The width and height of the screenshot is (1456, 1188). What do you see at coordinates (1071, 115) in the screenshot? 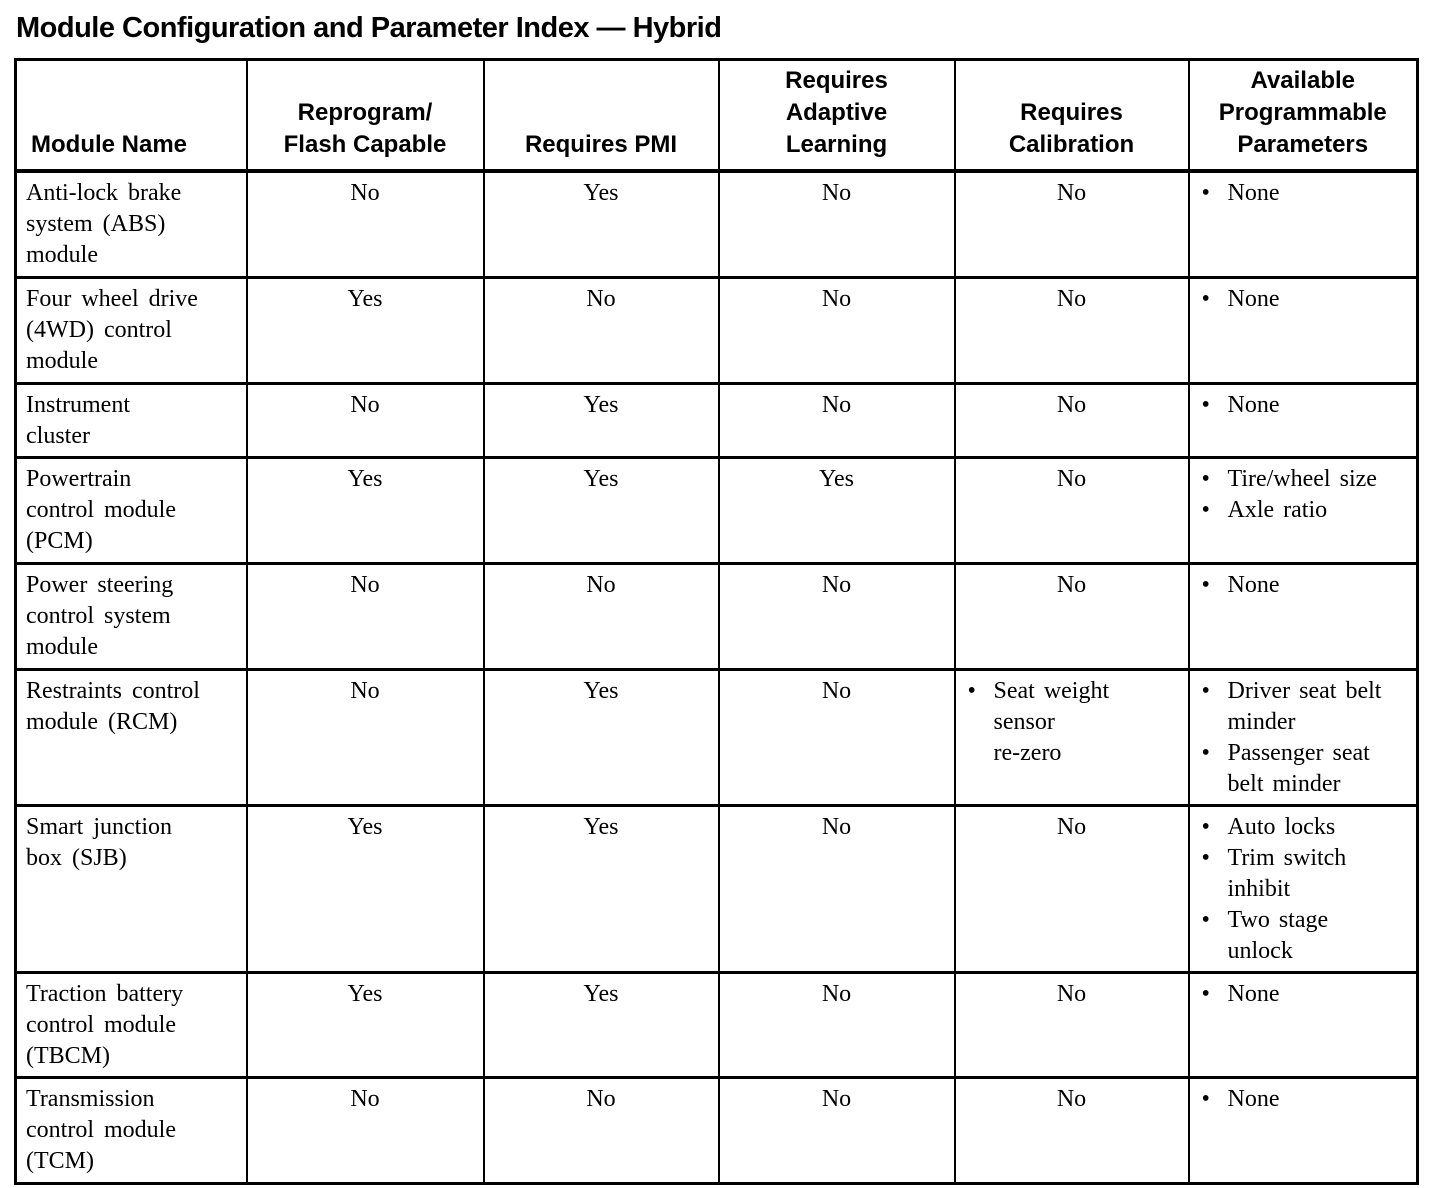
I see `header-requires-calibration: Requires Calibration` at bounding box center [1071, 115].